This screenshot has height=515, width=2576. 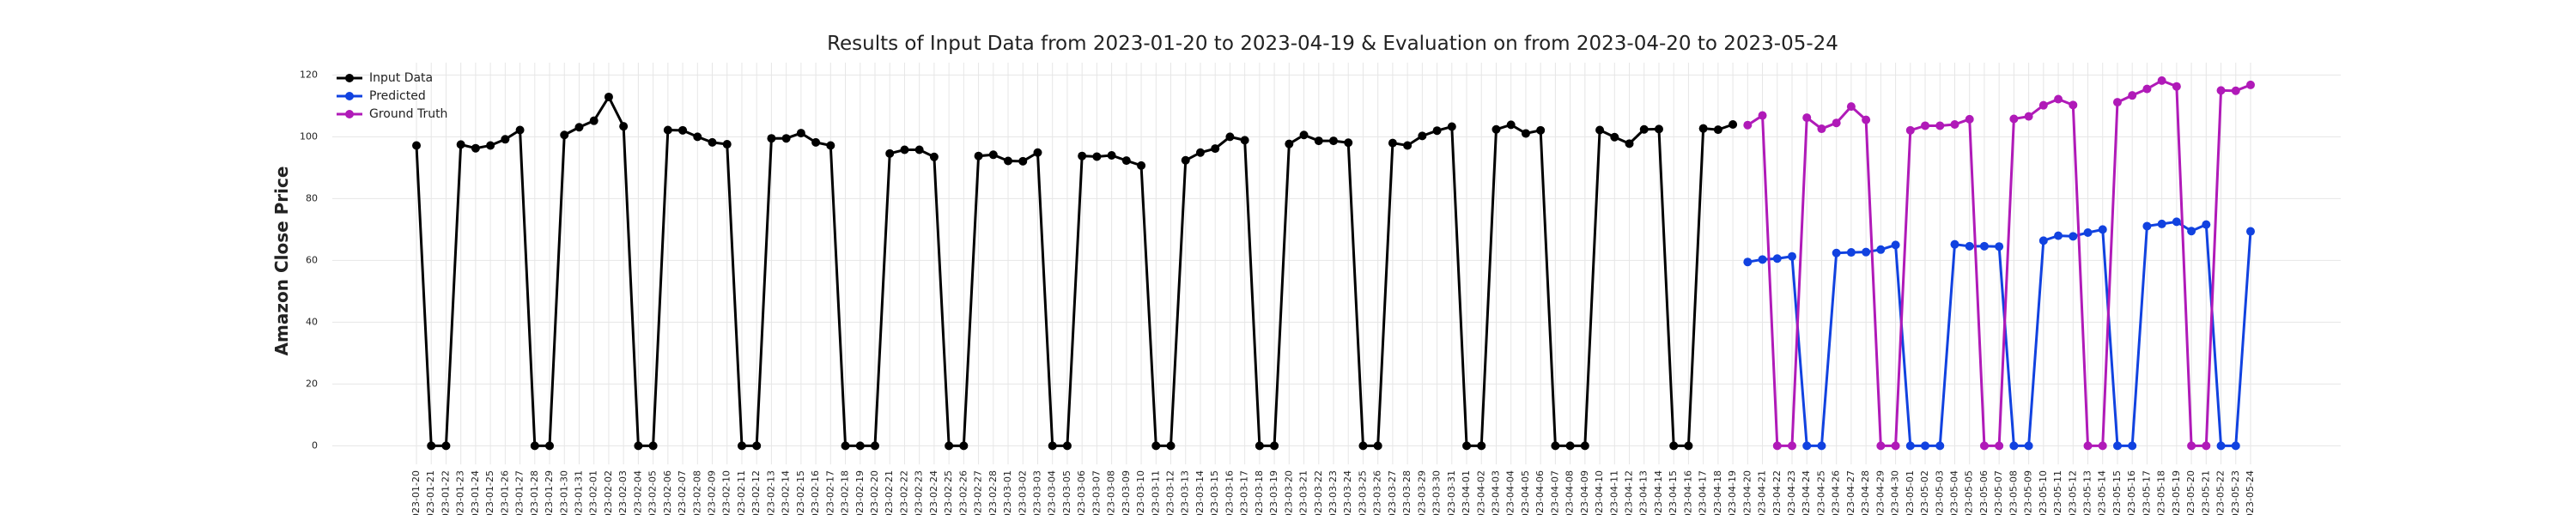 What do you see at coordinates (1244, 492) in the screenshot?
I see `x-tick-label: 2023-03-17` at bounding box center [1244, 492].